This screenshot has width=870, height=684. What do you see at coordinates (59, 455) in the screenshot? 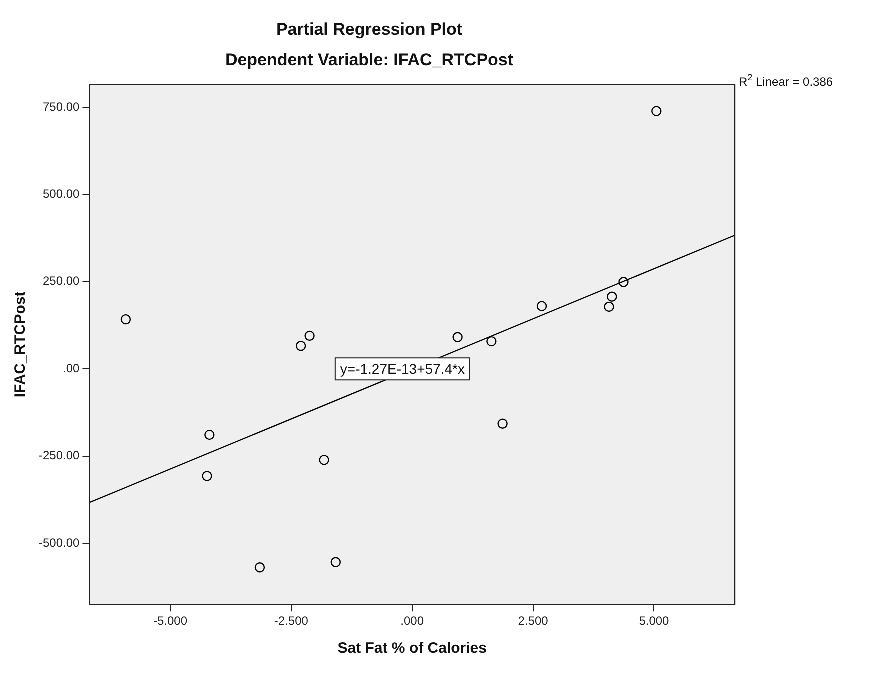
I see `y-tick-label: -250.00` at bounding box center [59, 455].